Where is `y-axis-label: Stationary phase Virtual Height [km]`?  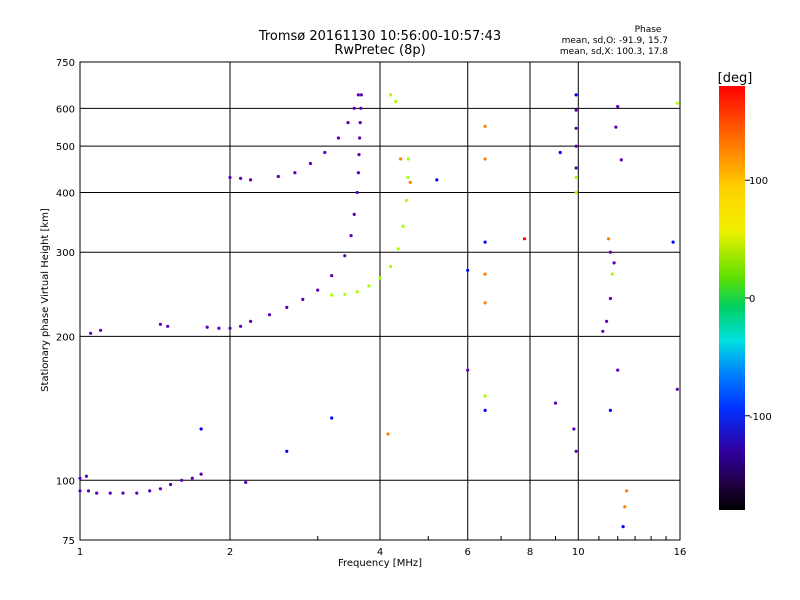 y-axis-label: Stationary phase Virtual Height [km] is located at coordinates (45, 300).